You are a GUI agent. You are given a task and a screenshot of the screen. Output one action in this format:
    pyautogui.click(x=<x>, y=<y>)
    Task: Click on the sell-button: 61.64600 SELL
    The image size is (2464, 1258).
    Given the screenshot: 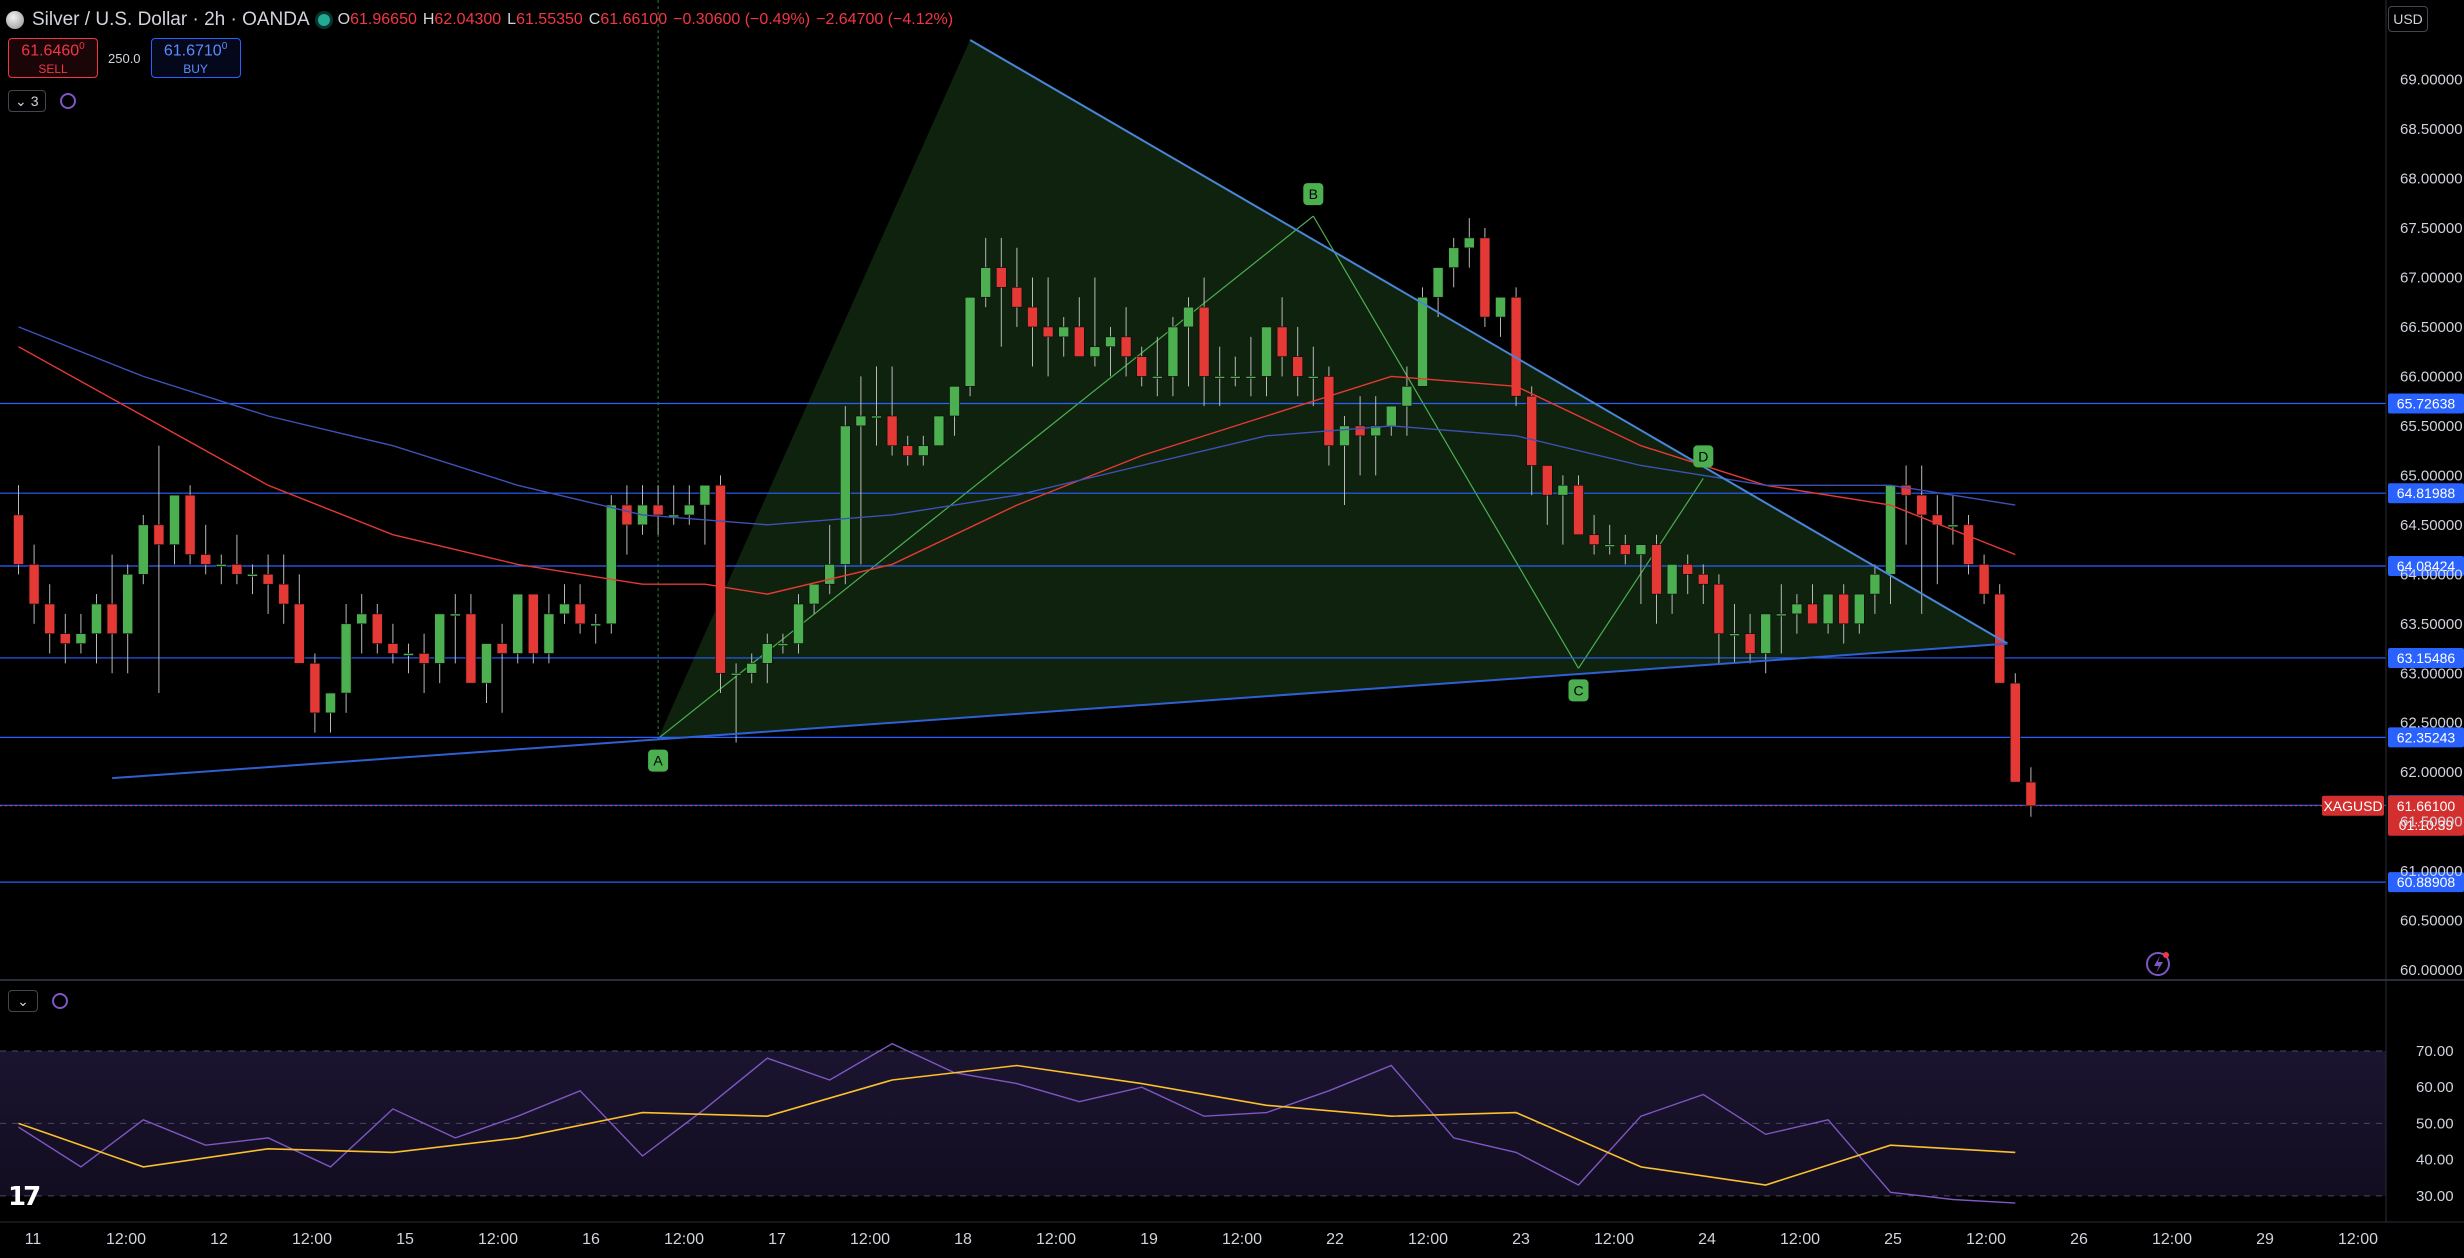 What is the action you would take?
    pyautogui.click(x=53, y=58)
    